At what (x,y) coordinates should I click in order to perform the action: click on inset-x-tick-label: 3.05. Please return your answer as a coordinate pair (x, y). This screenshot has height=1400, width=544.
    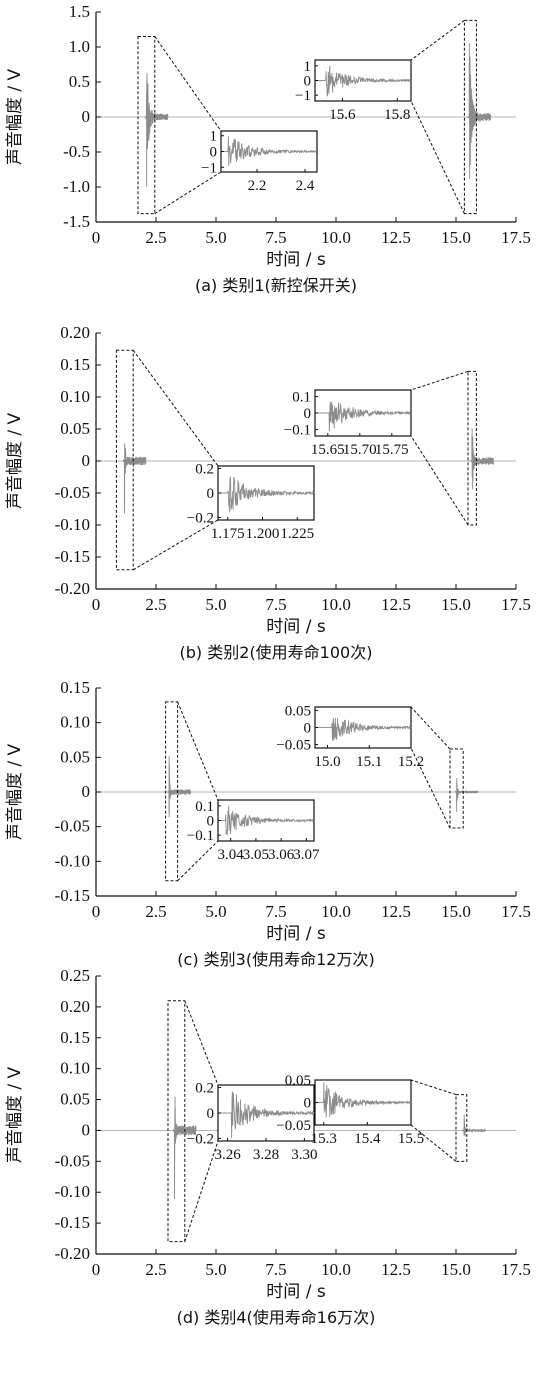
    Looking at the image, I should click on (256, 855).